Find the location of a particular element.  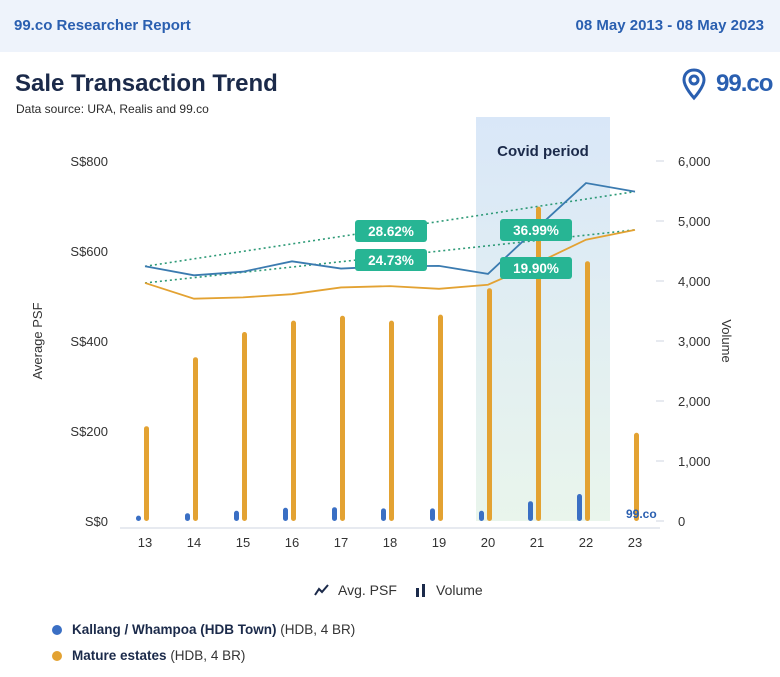

trend-badge-label: 19.90% is located at coordinates (536, 268).